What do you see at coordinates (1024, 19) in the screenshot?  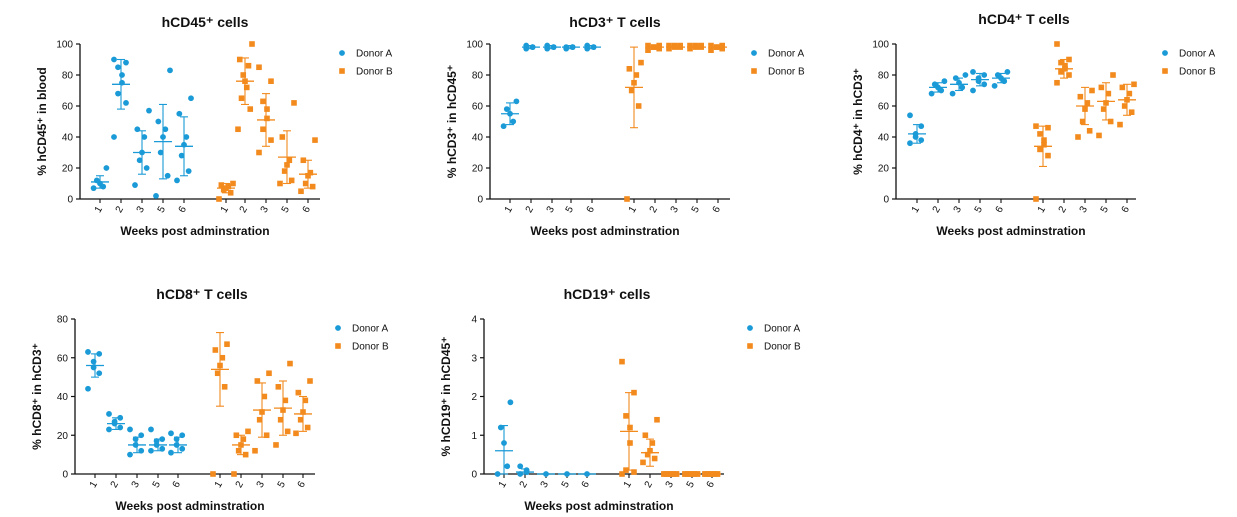 I see `chart-title: hCD4⁺ T cells` at bounding box center [1024, 19].